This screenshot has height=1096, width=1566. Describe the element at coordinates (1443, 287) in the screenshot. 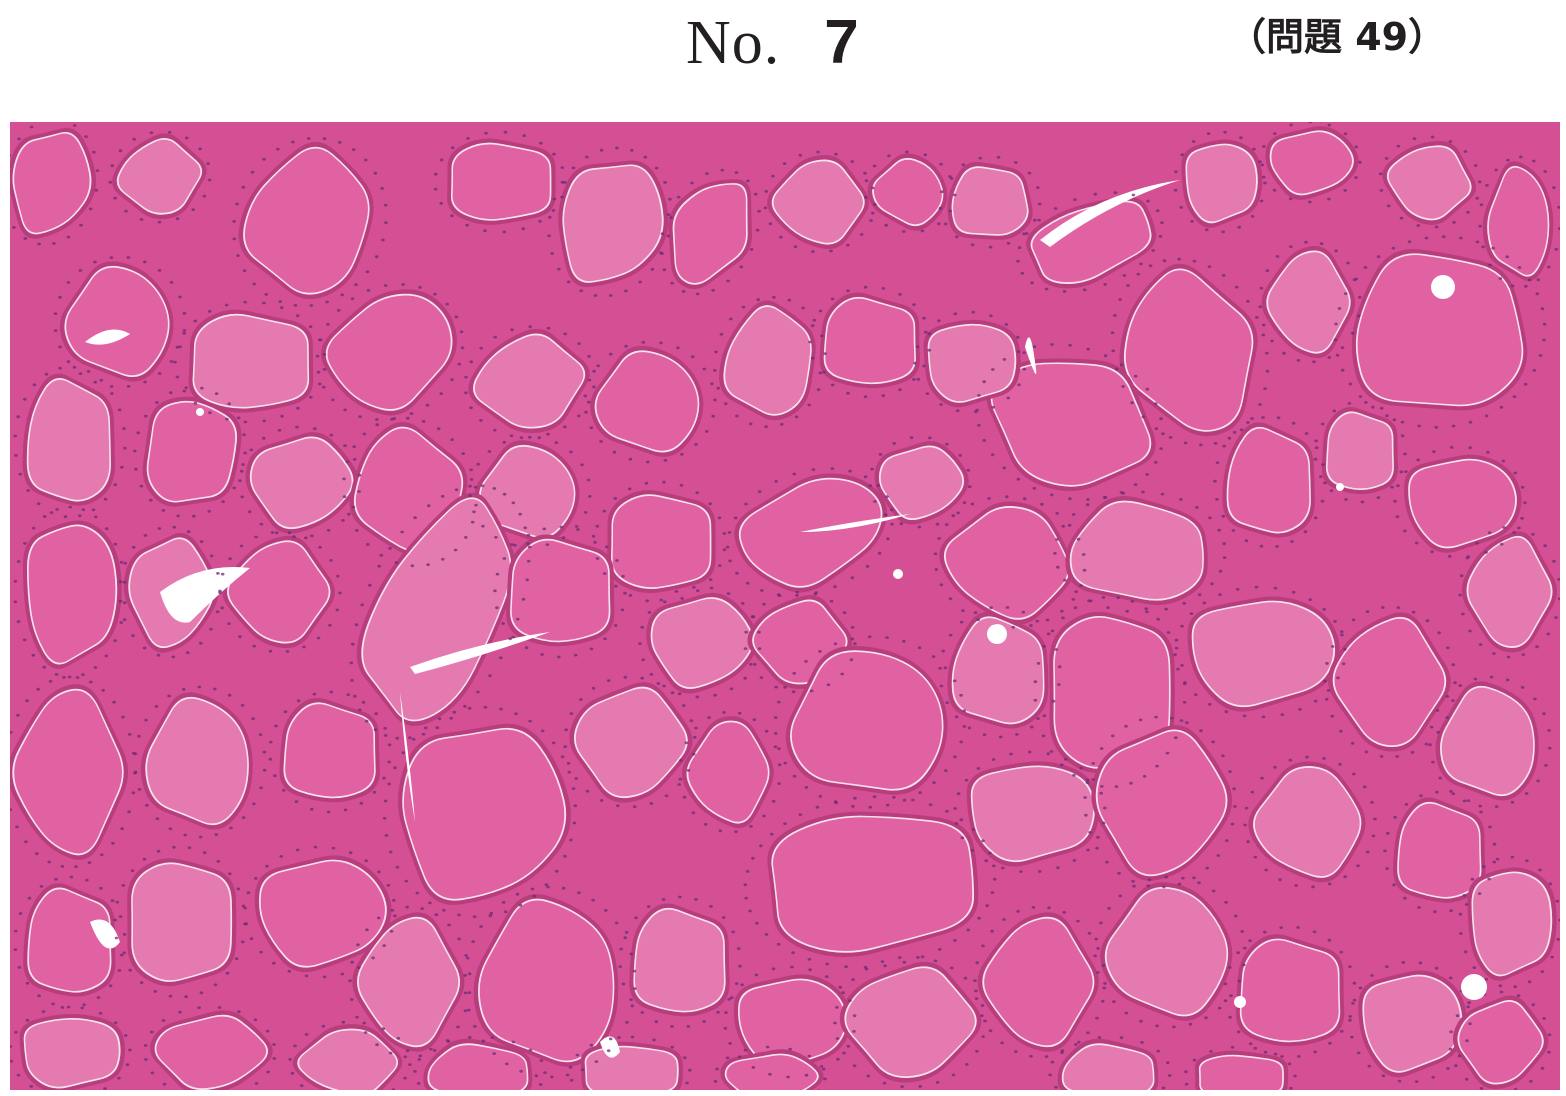

I see `vacuole` at that location.